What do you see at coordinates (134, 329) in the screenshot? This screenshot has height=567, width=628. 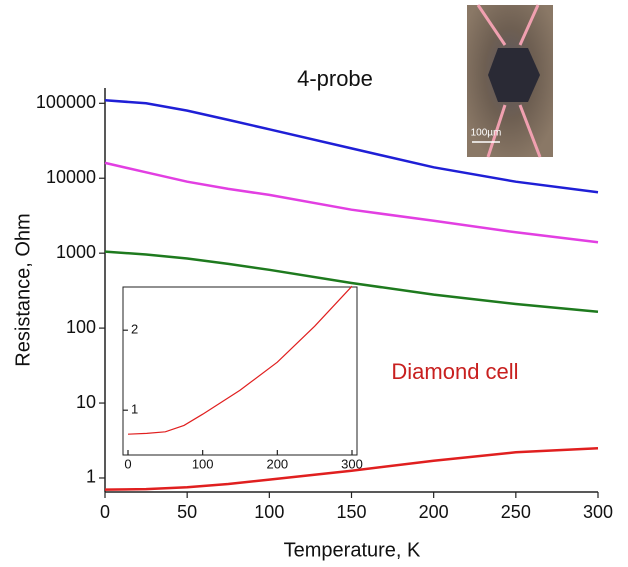 I see `y-tick-label: 2` at bounding box center [134, 329].